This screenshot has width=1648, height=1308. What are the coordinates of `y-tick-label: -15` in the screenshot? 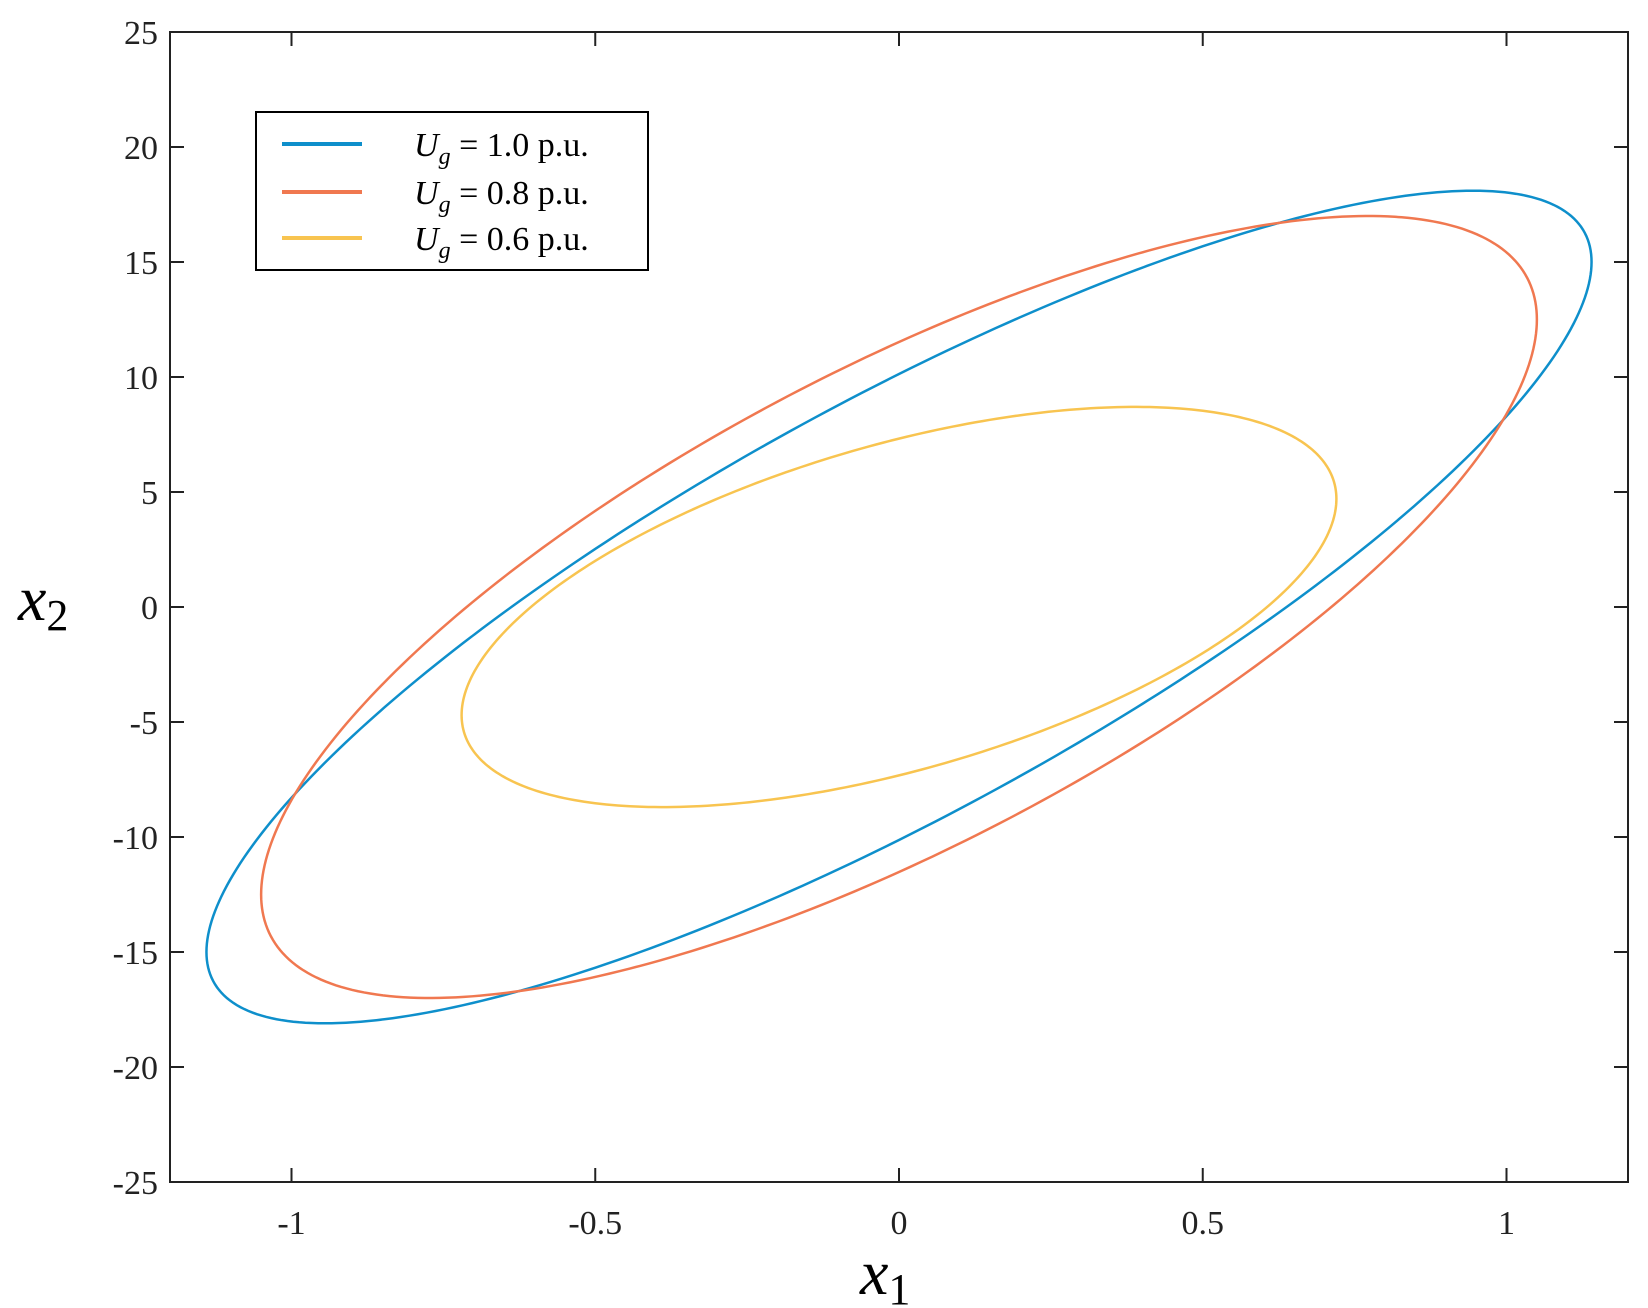 It's located at (135, 953).